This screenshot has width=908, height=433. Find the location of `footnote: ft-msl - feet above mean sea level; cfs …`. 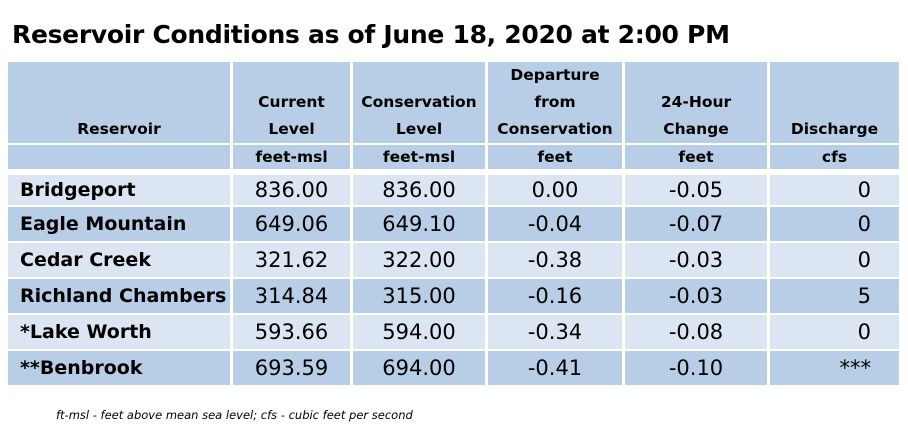

footnote: ft-msl - feet above mean sea level; cfs … is located at coordinates (234, 415).